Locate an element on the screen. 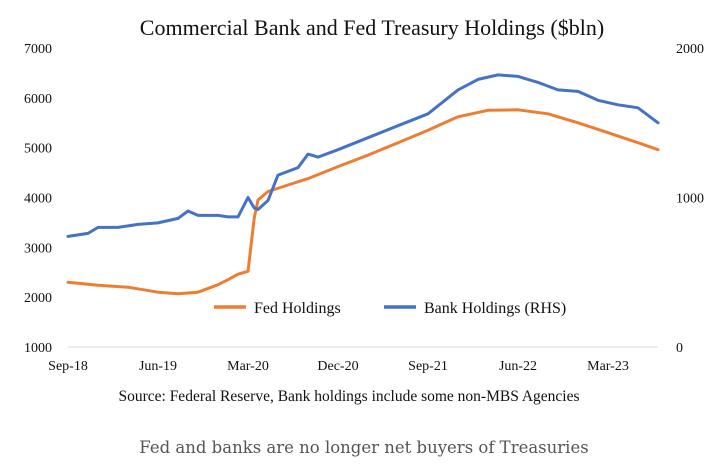 The image size is (728, 466). legend-label-bank-holdings: Bank Holdings (RHS) is located at coordinates (495, 308).